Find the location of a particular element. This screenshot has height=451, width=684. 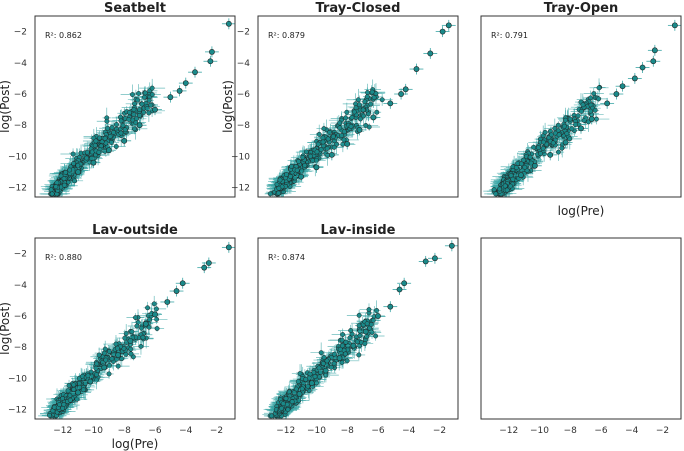

subplot-title: Lav-outside is located at coordinates (135, 230).